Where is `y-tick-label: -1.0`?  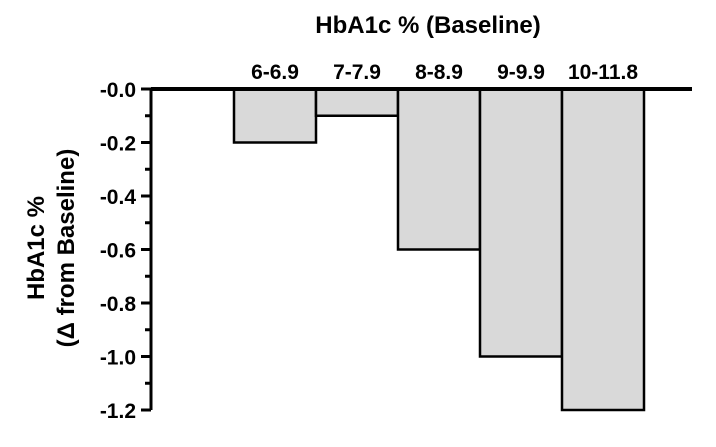
y-tick-label: -1.0 is located at coordinates (118, 358).